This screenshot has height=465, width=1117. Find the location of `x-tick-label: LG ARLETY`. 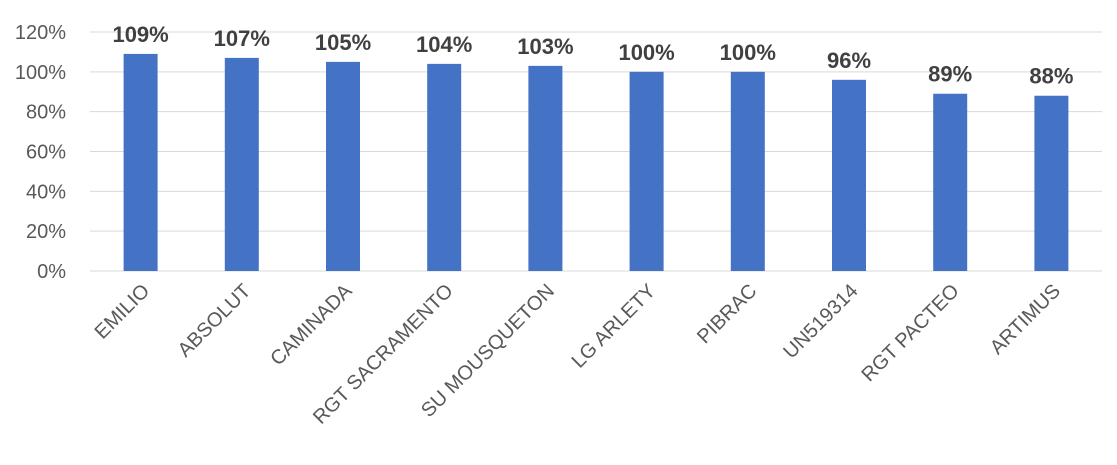

x-tick-label: LG ARLETY is located at coordinates (614, 326).